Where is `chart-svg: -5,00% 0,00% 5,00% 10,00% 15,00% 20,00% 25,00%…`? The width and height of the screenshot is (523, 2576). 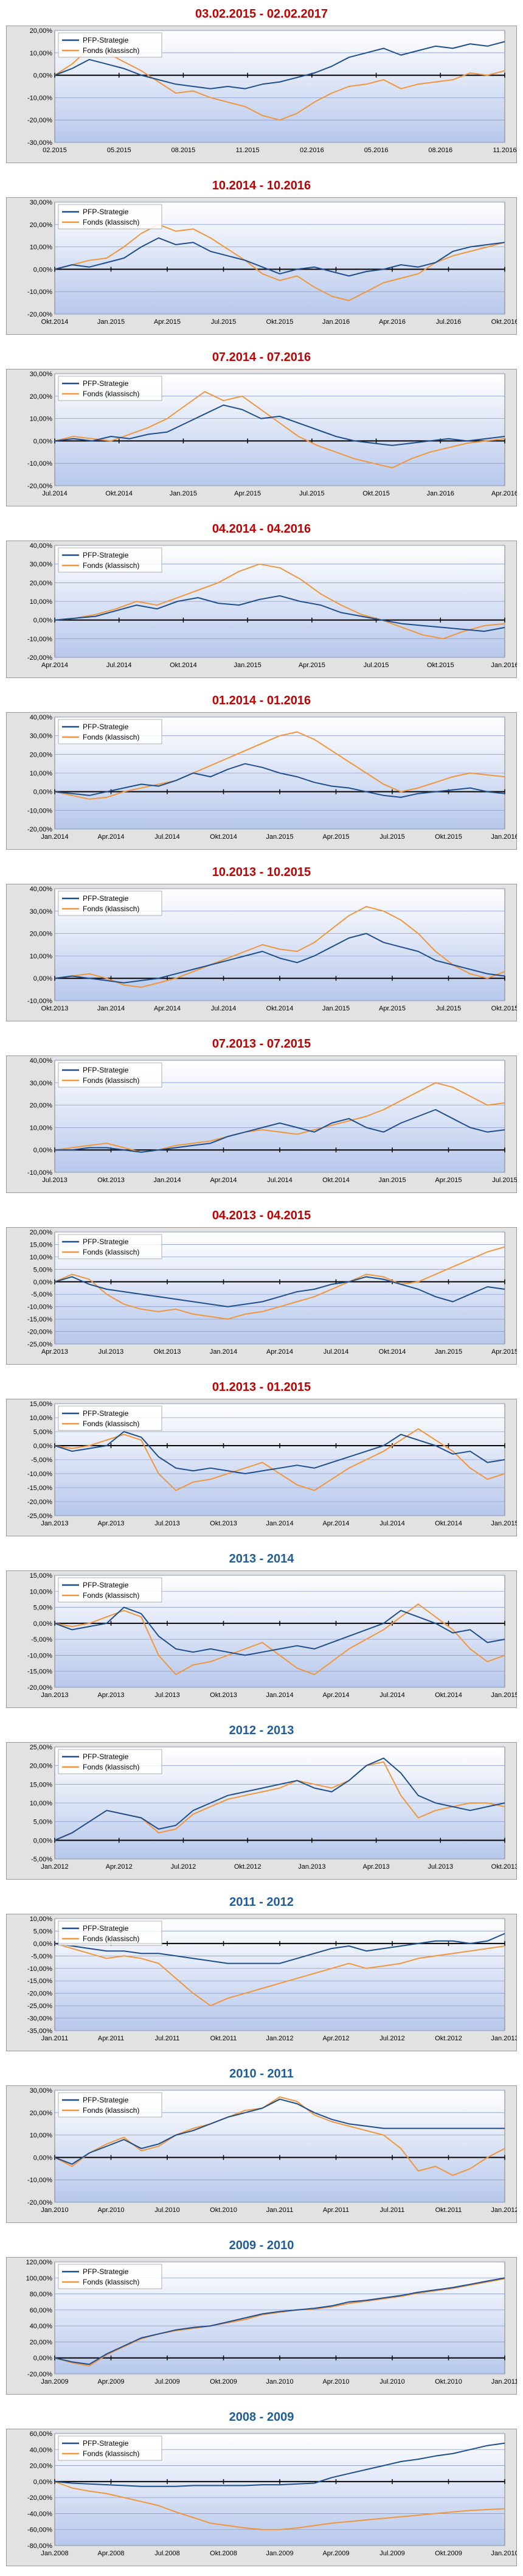 chart-svg: -5,00% 0,00% 5,00% 10,00% 15,00% 20,00% 25,00%… is located at coordinates (274, 1808).